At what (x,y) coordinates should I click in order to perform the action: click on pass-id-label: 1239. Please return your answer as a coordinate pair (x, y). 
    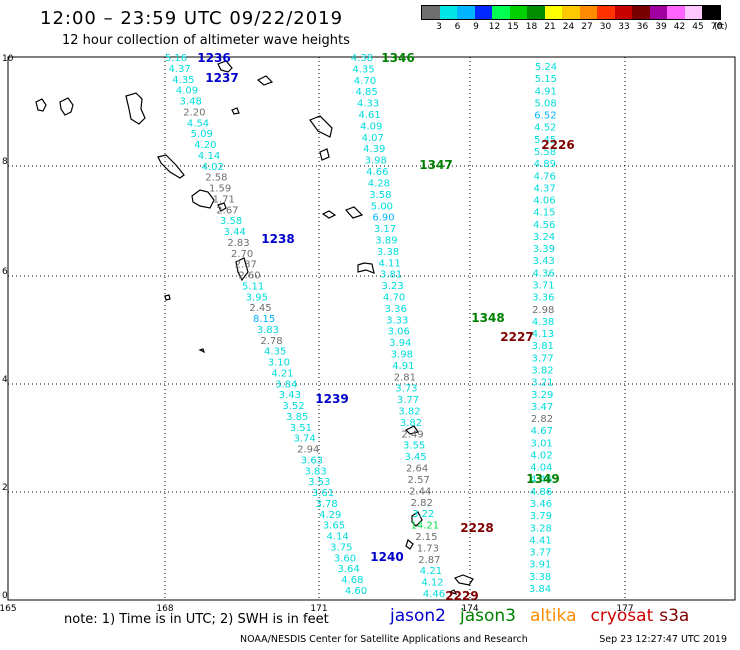
    Looking at the image, I should click on (331, 399).